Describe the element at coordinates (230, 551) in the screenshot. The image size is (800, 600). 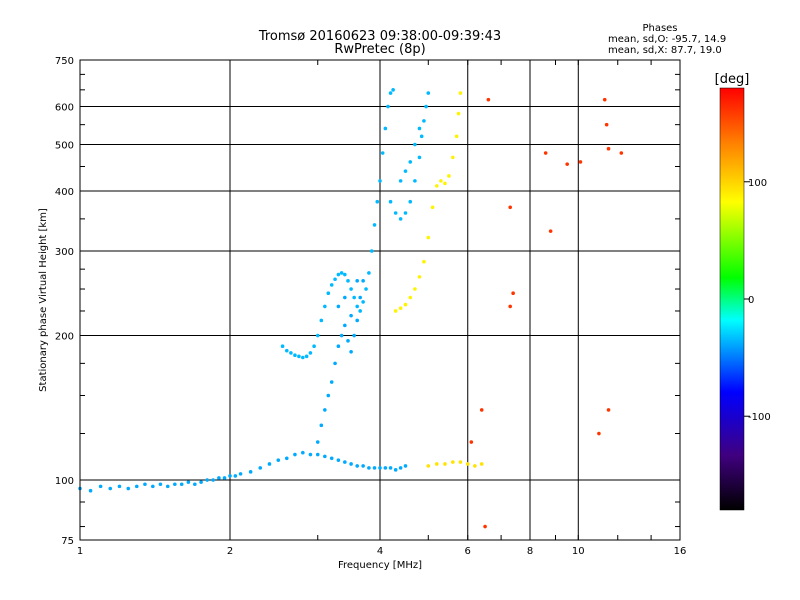
I see `x-tick-label: 2` at that location.